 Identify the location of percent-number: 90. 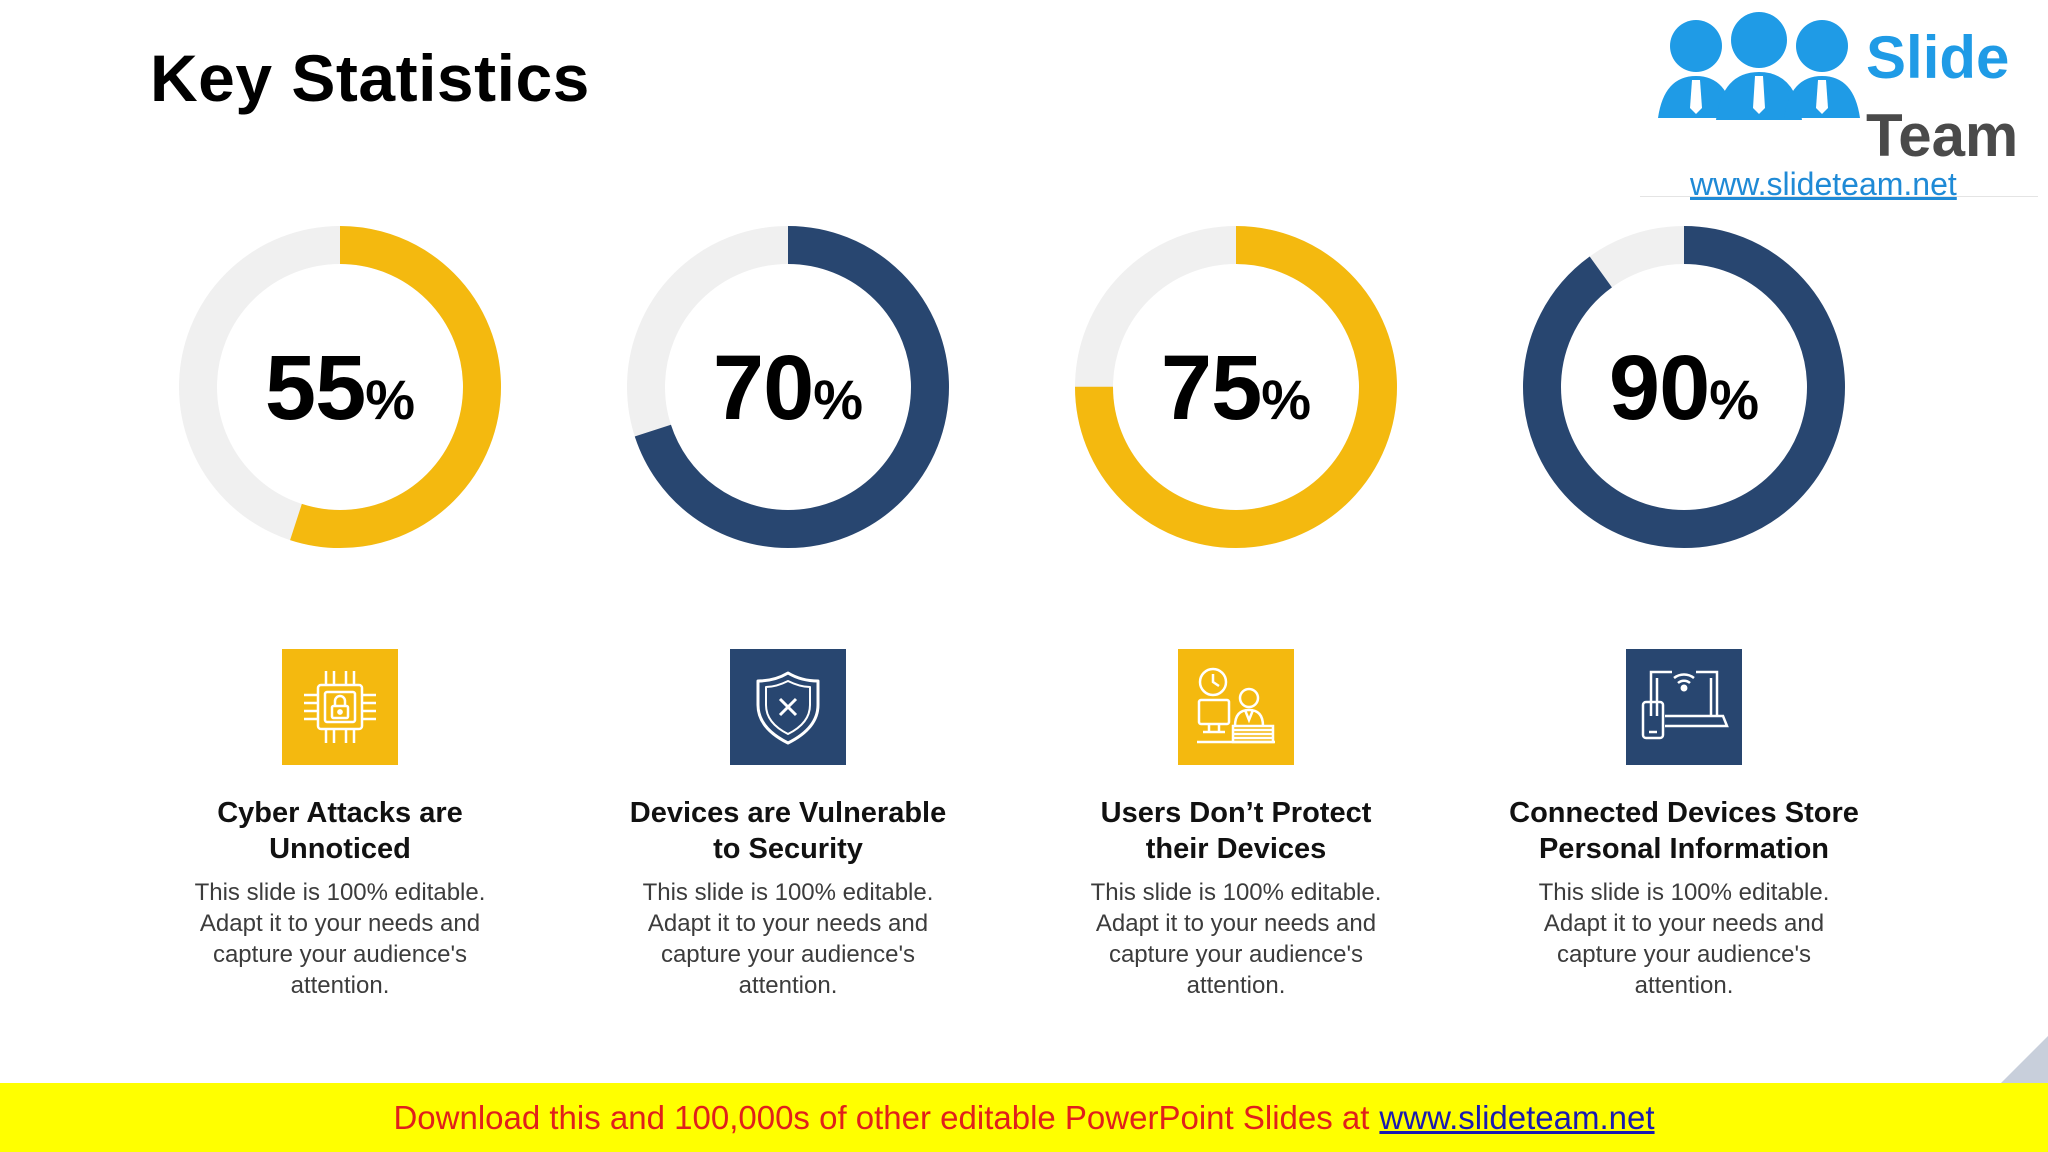
(1659, 388).